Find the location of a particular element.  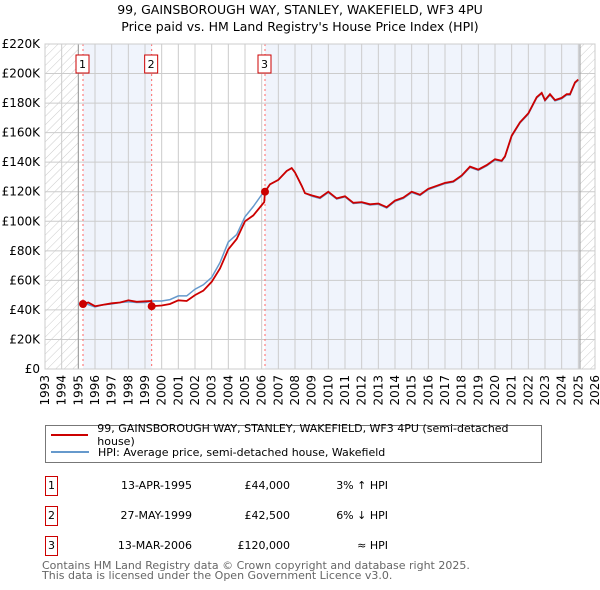

x-tick-label: 2019 is located at coordinates (478, 390).